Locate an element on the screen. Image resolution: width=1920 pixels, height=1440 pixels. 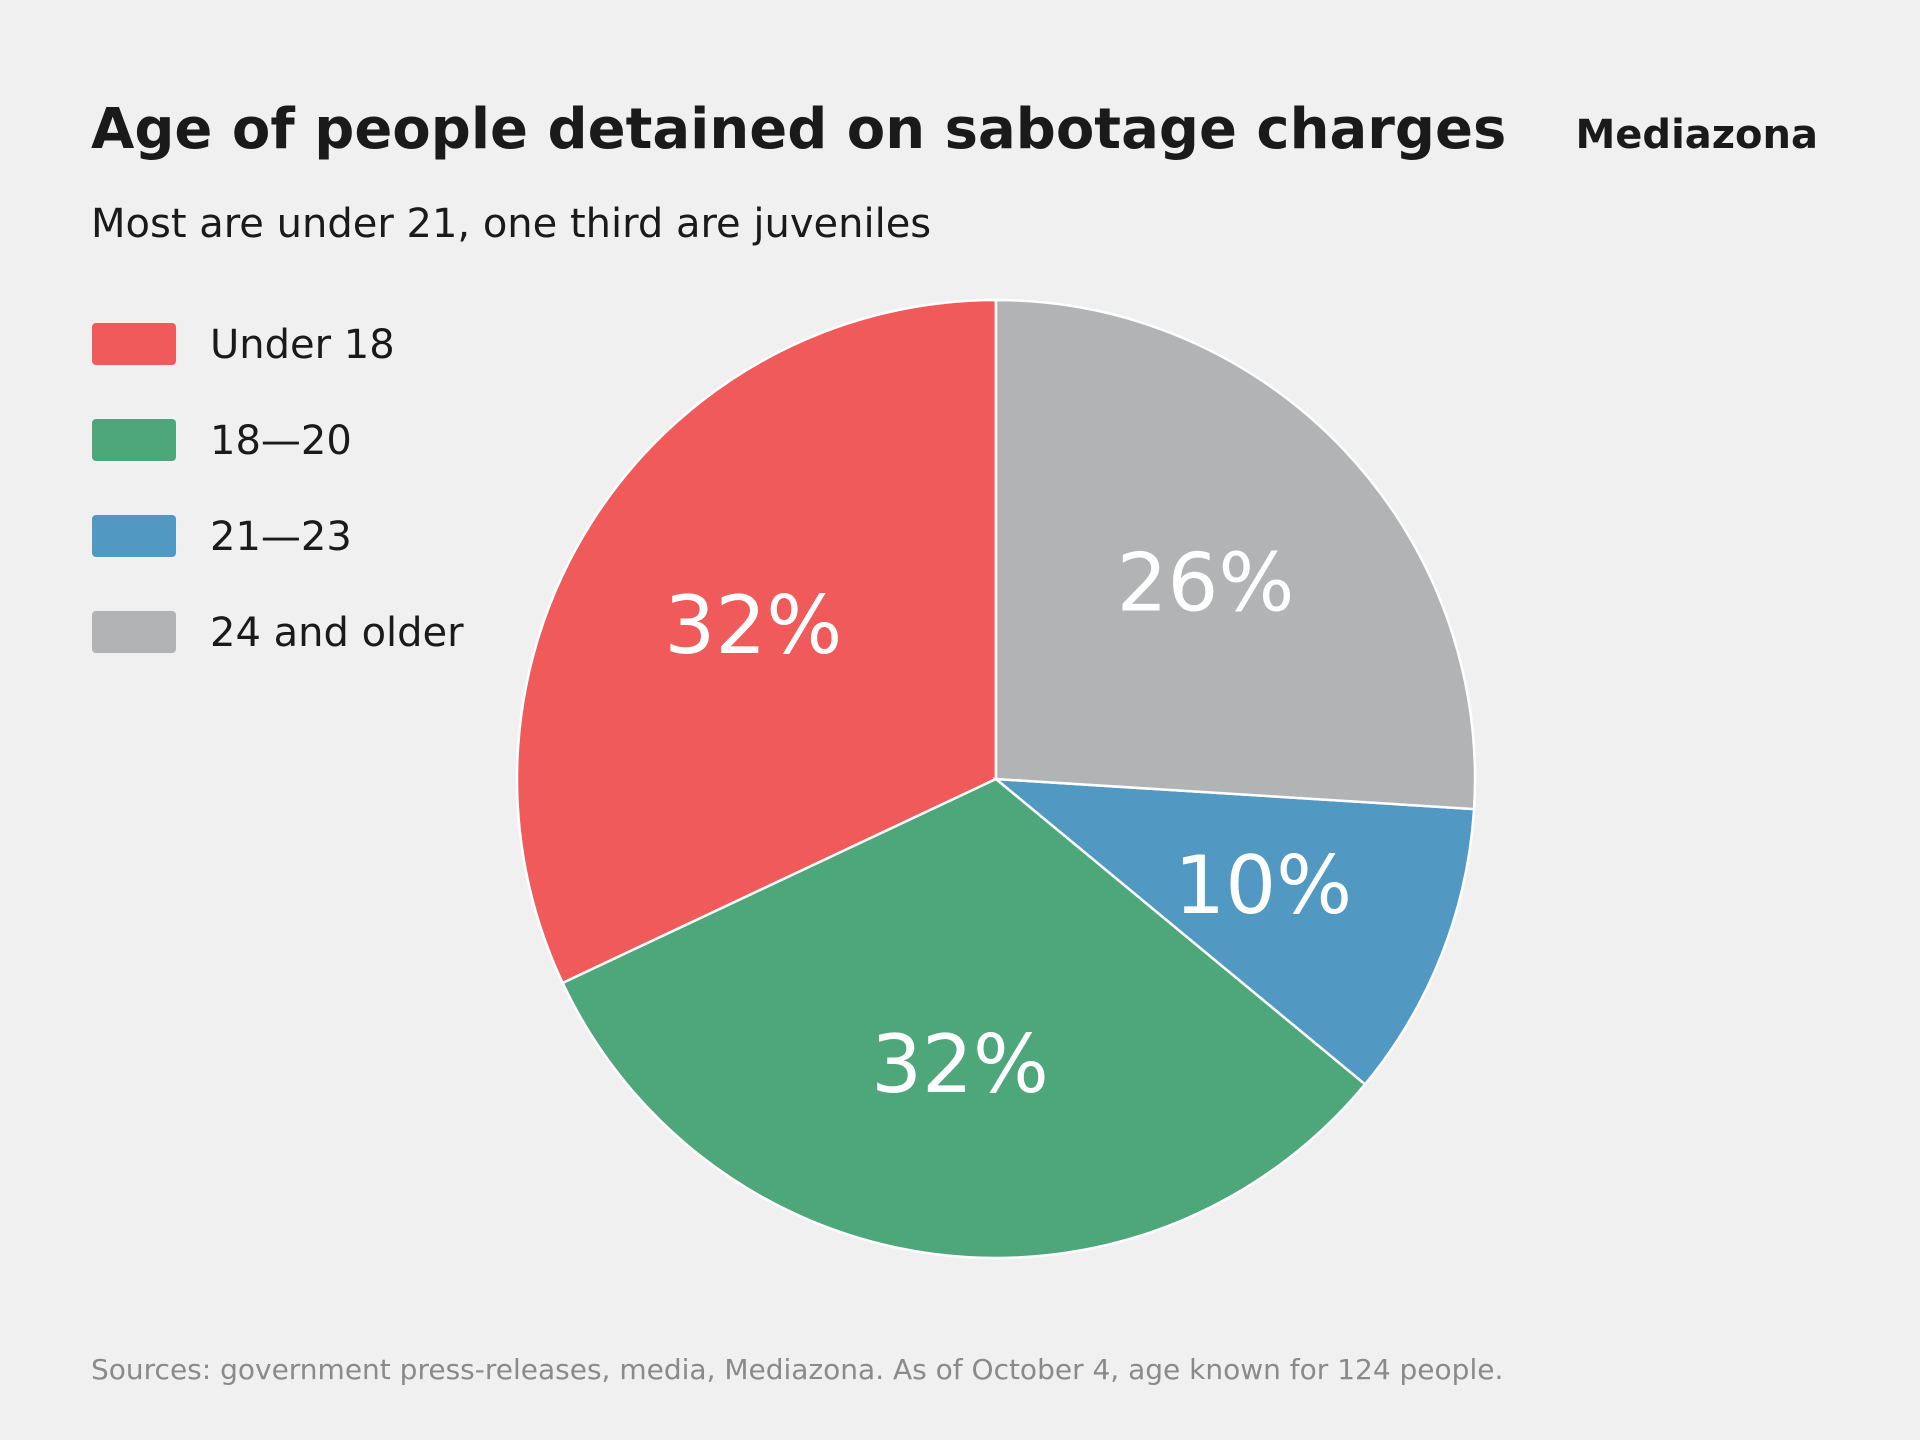
data-label: 10% is located at coordinates (1263, 885).